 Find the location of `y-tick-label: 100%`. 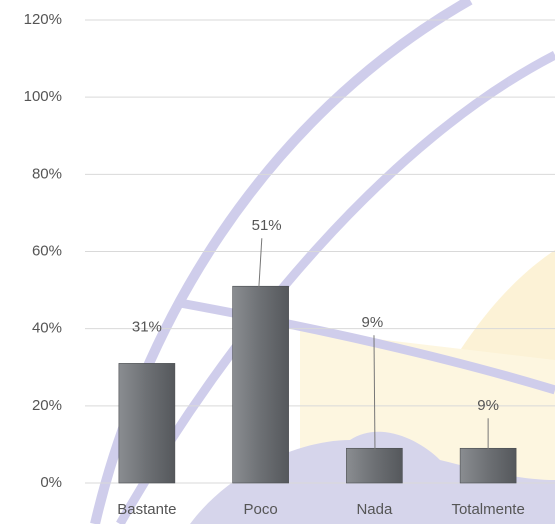

y-tick-label: 100% is located at coordinates (43, 96).